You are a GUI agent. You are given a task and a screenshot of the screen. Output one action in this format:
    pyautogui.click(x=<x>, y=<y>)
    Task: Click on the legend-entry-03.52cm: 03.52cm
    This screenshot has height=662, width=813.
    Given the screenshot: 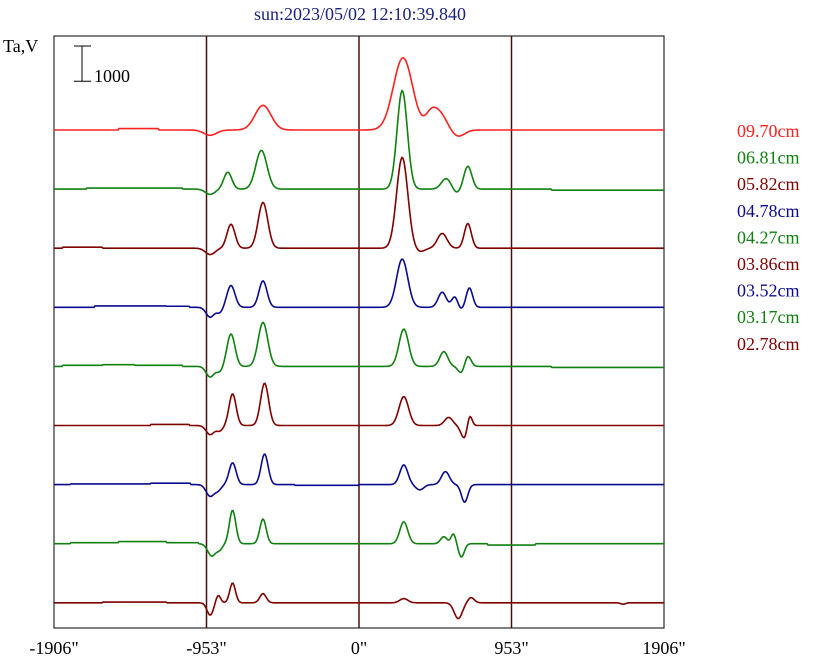 What is the action you would take?
    pyautogui.click(x=768, y=291)
    